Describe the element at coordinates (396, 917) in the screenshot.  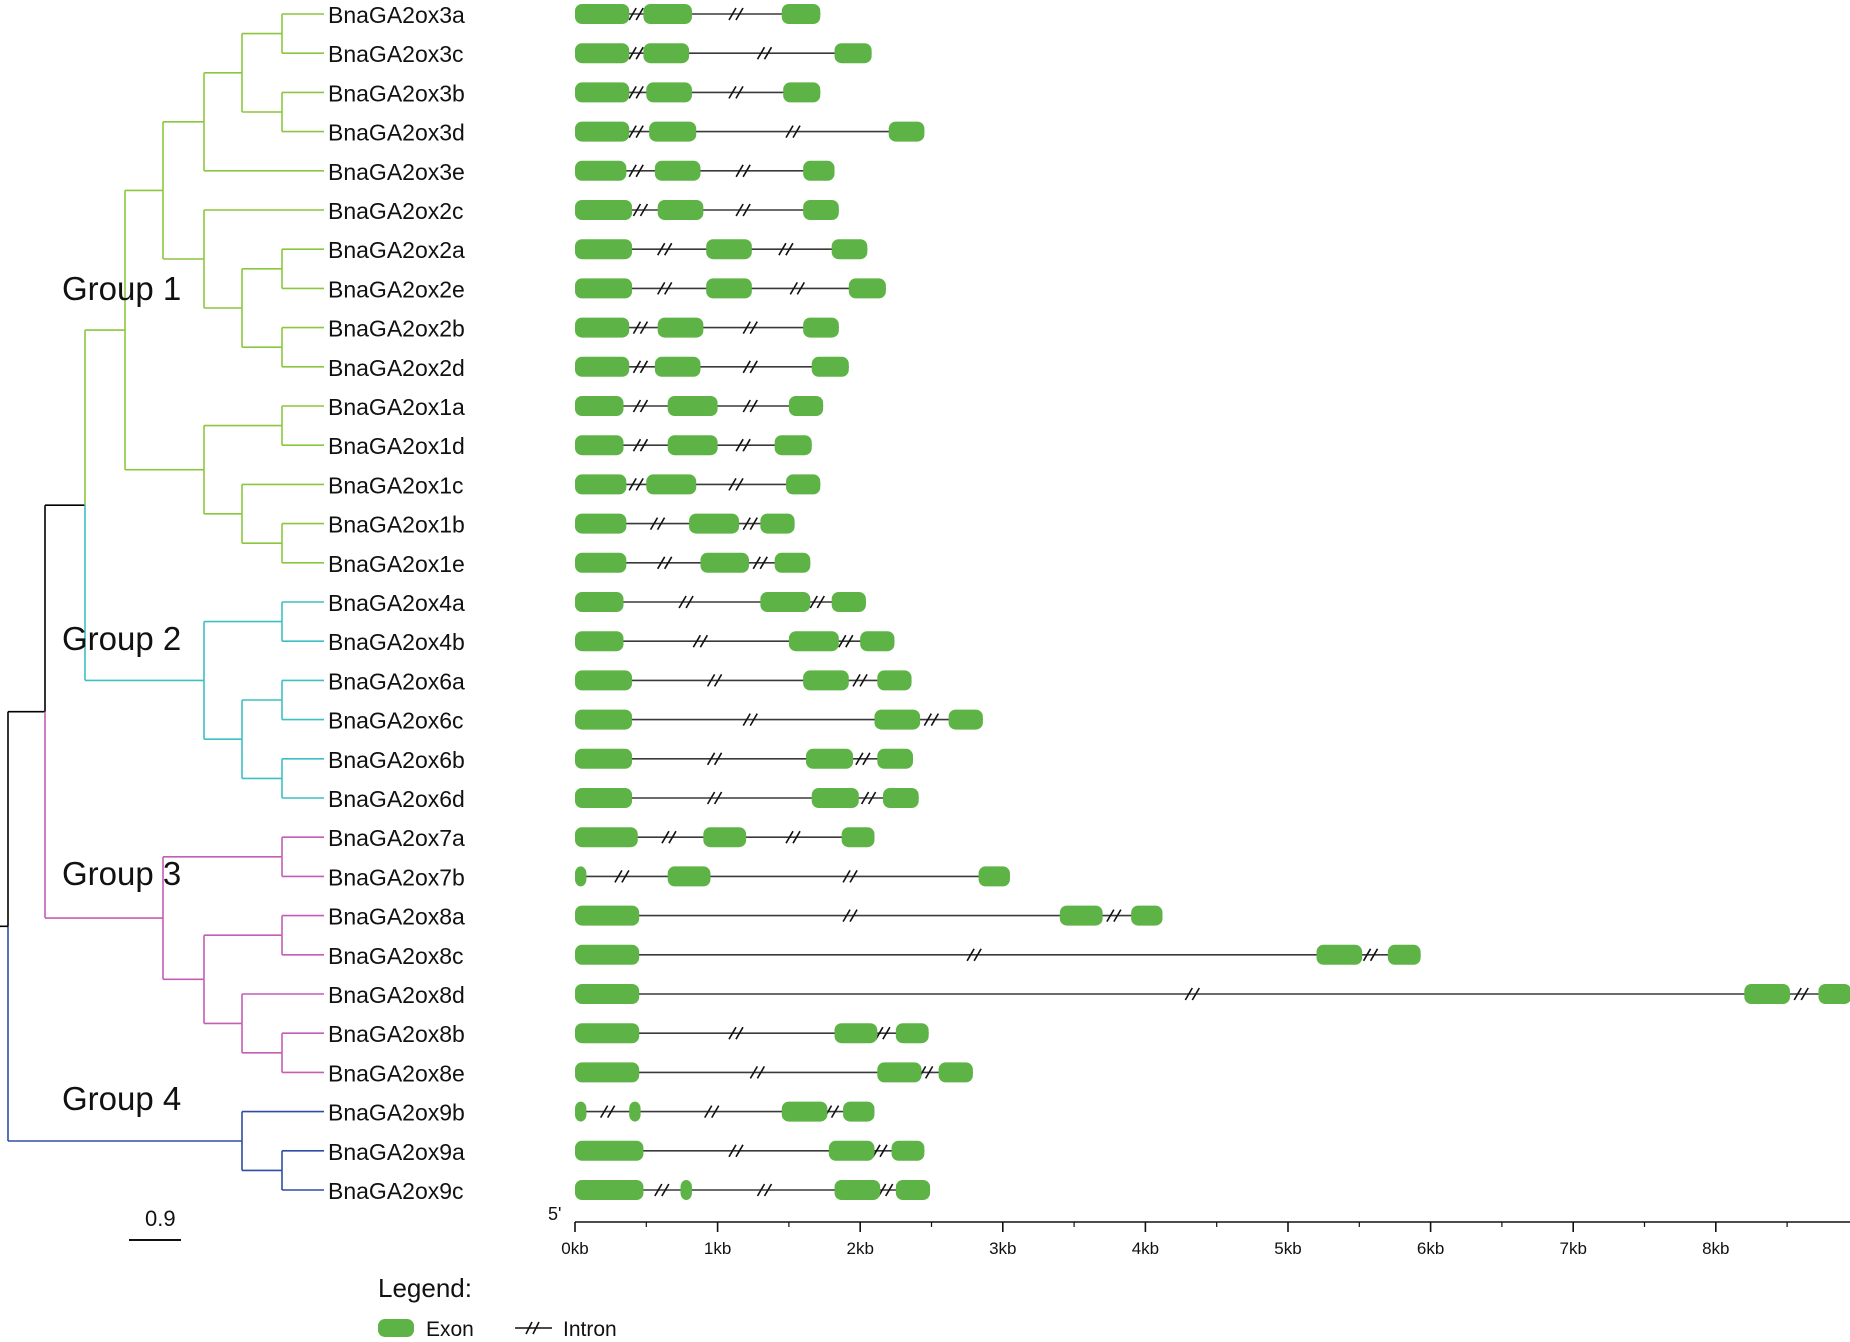
I see `gene-label: BnaGA2ox8a` at that location.